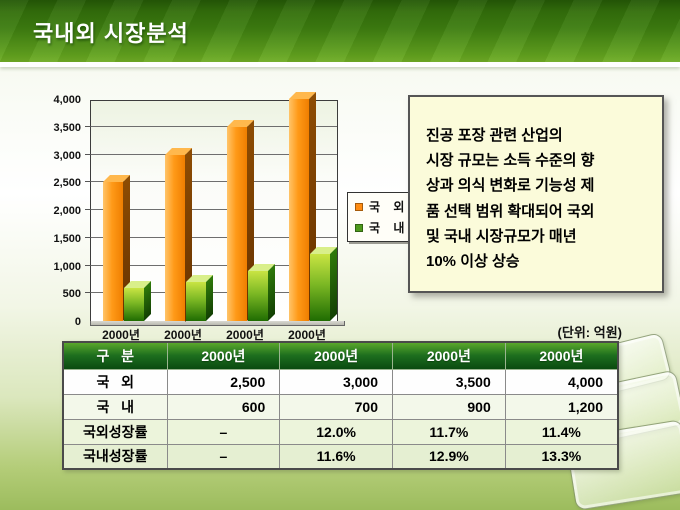  What do you see at coordinates (67, 127) in the screenshot?
I see `y-tick-label: 3,500` at bounding box center [67, 127].